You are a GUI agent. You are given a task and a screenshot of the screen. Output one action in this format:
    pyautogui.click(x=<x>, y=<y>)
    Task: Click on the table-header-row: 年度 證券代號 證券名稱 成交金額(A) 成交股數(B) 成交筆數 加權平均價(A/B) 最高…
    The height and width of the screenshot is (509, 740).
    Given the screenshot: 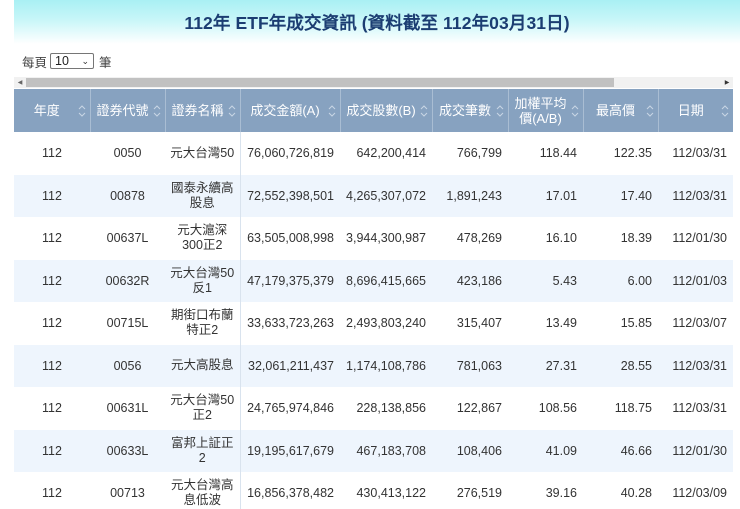 What is the action you would take?
    pyautogui.click(x=373, y=110)
    